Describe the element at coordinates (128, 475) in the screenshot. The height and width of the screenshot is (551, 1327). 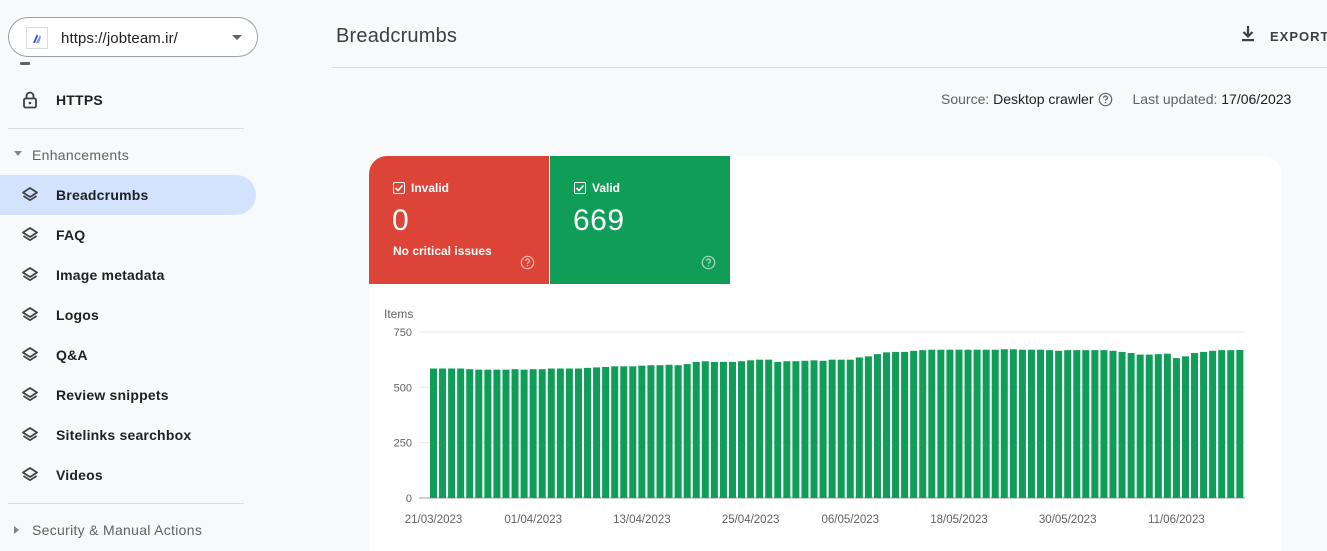
I see `sidebar-item-videos: Videos` at that location.